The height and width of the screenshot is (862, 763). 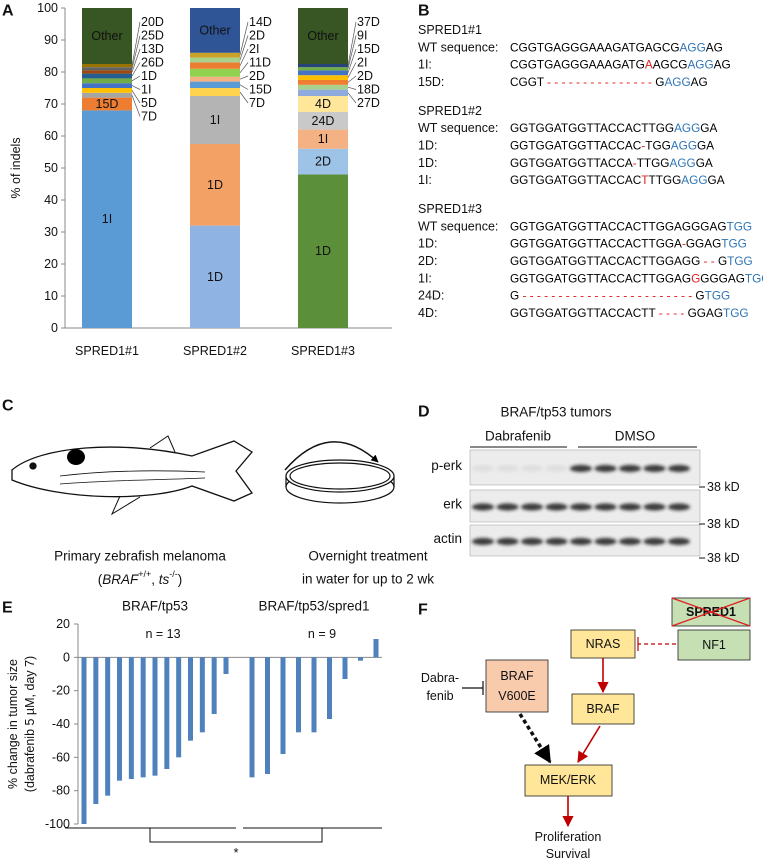 I want to click on group-label: BRAF/tp53/spred1, so click(x=313, y=606).